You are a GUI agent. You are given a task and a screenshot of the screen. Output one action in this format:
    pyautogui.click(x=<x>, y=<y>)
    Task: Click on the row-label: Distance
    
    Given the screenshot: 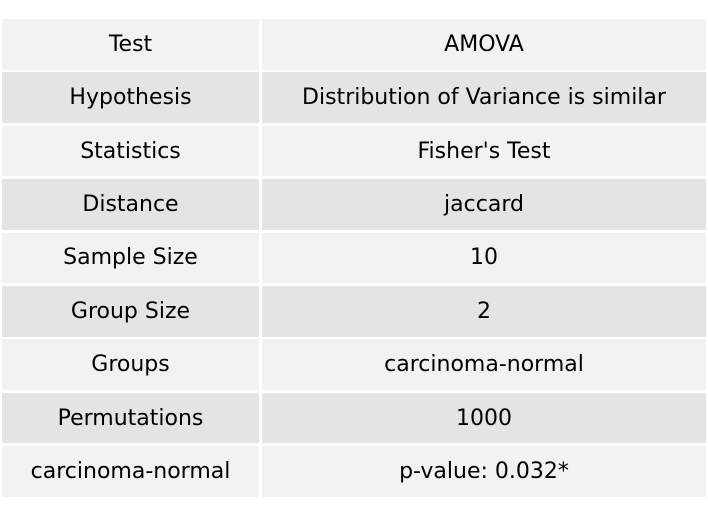 What is the action you would take?
    pyautogui.click(x=130, y=204)
    